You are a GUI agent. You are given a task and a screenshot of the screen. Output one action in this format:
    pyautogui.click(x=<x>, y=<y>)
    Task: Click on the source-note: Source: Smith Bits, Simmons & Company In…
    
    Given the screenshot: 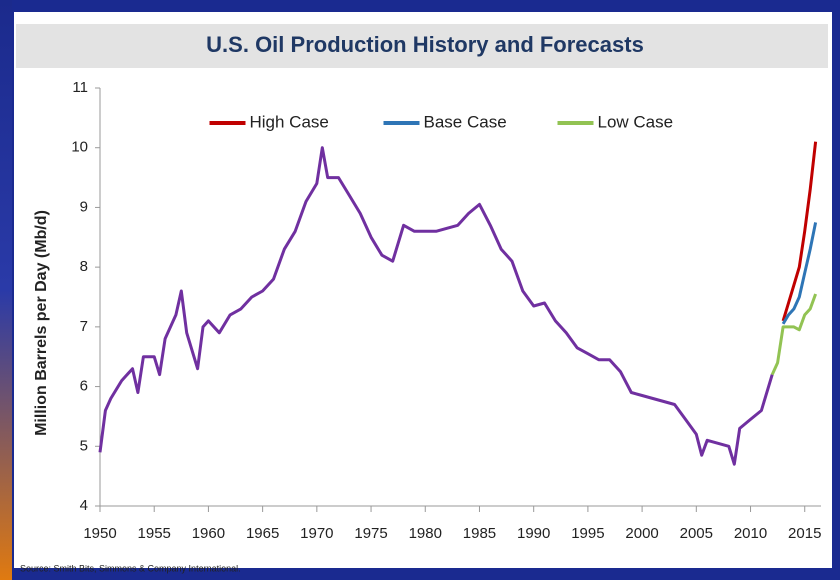 What is the action you would take?
    pyautogui.click(x=130, y=568)
    